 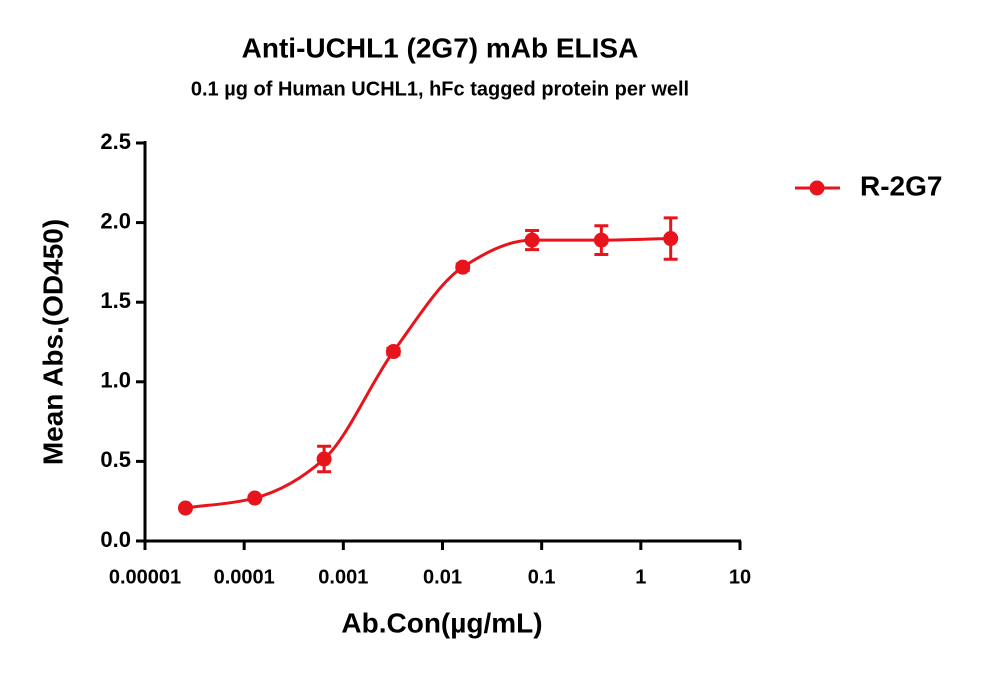 I want to click on y-tick-label: 0.0, so click(x=115, y=539).